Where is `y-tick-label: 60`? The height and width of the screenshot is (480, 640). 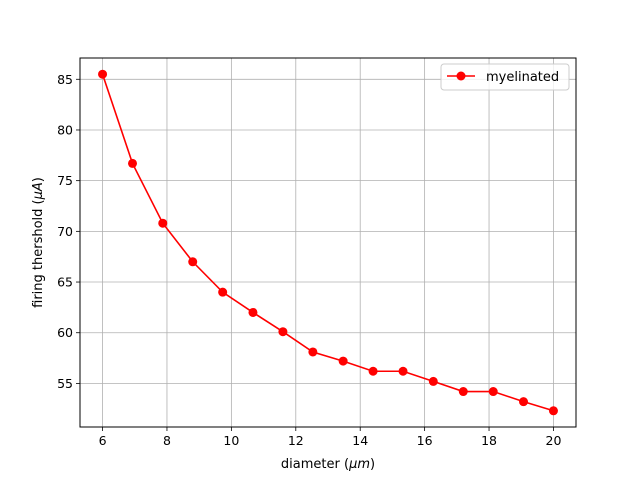
y-tick-label: 60 is located at coordinates (65, 332).